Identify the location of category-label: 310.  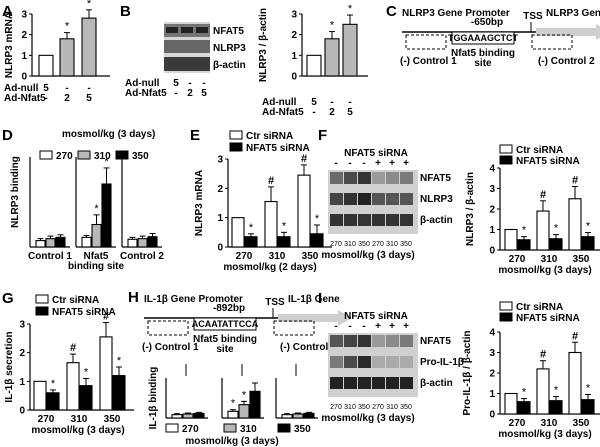
(277, 256).